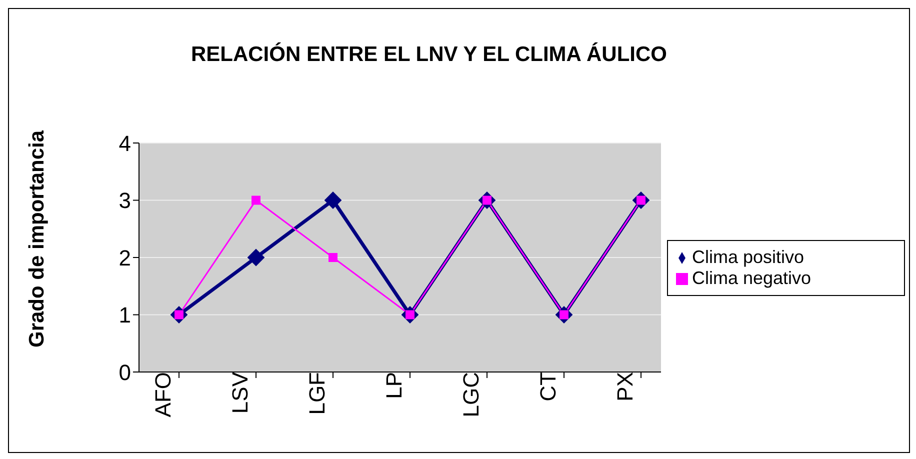 The height and width of the screenshot is (459, 916). What do you see at coordinates (548, 387) in the screenshot?
I see `x-tick-label: CT` at bounding box center [548, 387].